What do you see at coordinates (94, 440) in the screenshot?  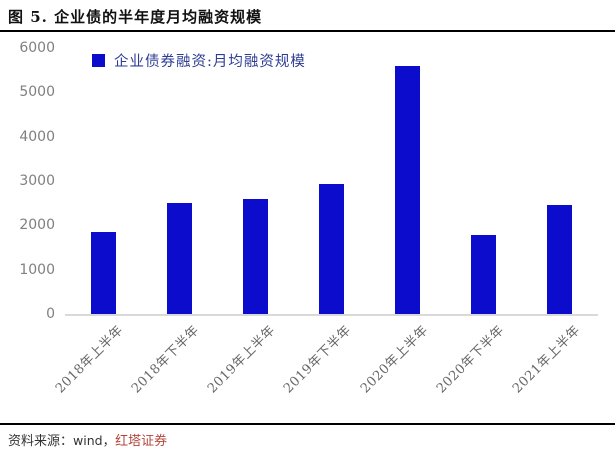 I see `source-wind: wind，` at bounding box center [94, 440].